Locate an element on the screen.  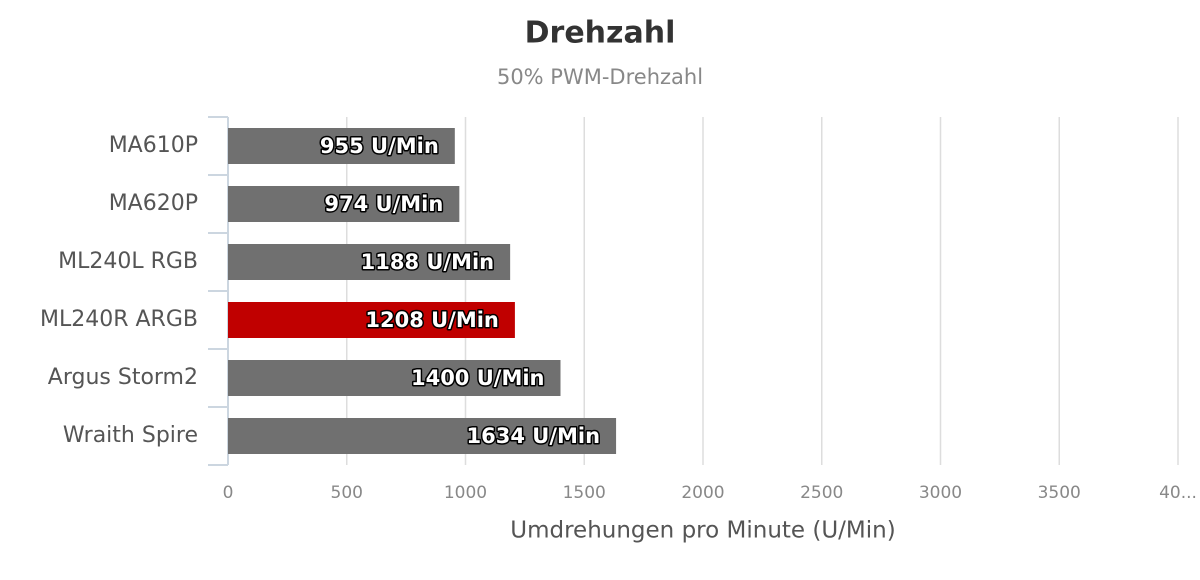
y-tick-label: MA610P is located at coordinates (153, 145).